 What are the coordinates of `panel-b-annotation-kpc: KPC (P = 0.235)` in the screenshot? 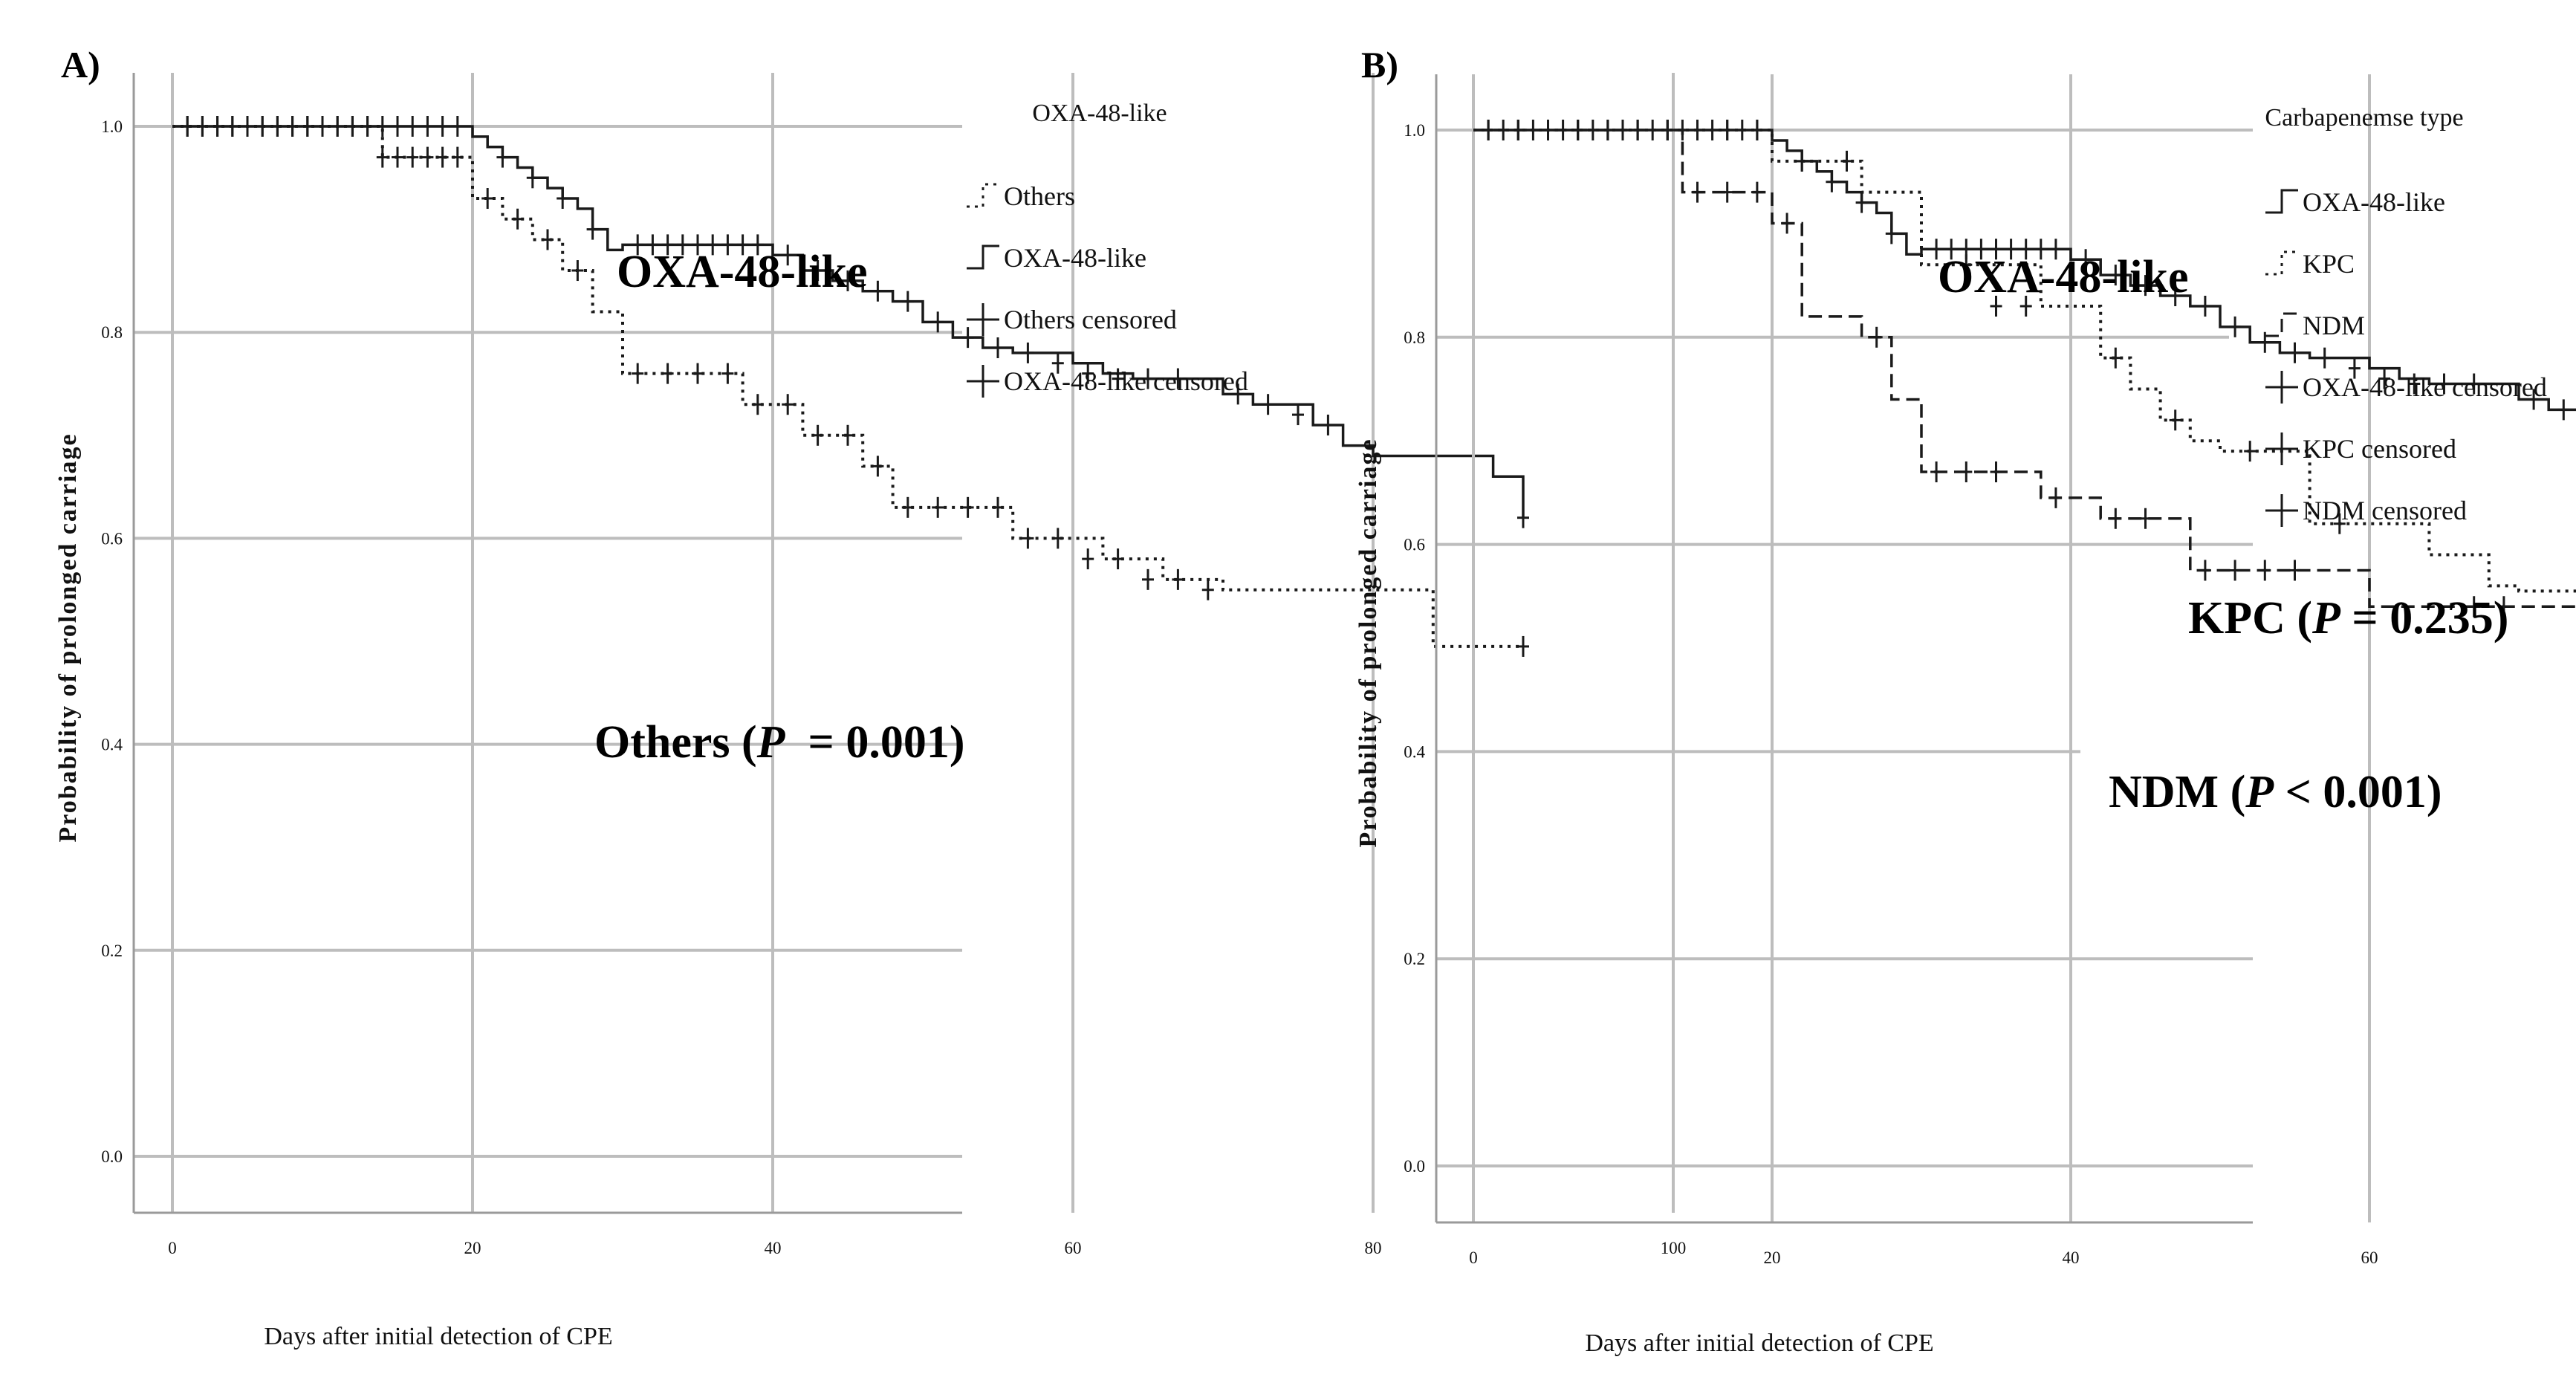 It's located at (2348, 618).